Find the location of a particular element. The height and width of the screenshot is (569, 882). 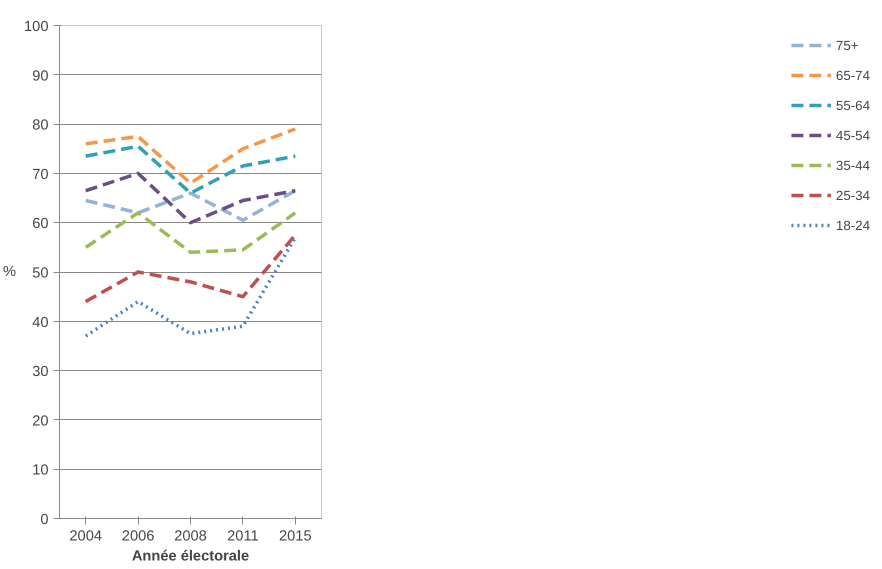

legend-label: 45-54 is located at coordinates (853, 135).